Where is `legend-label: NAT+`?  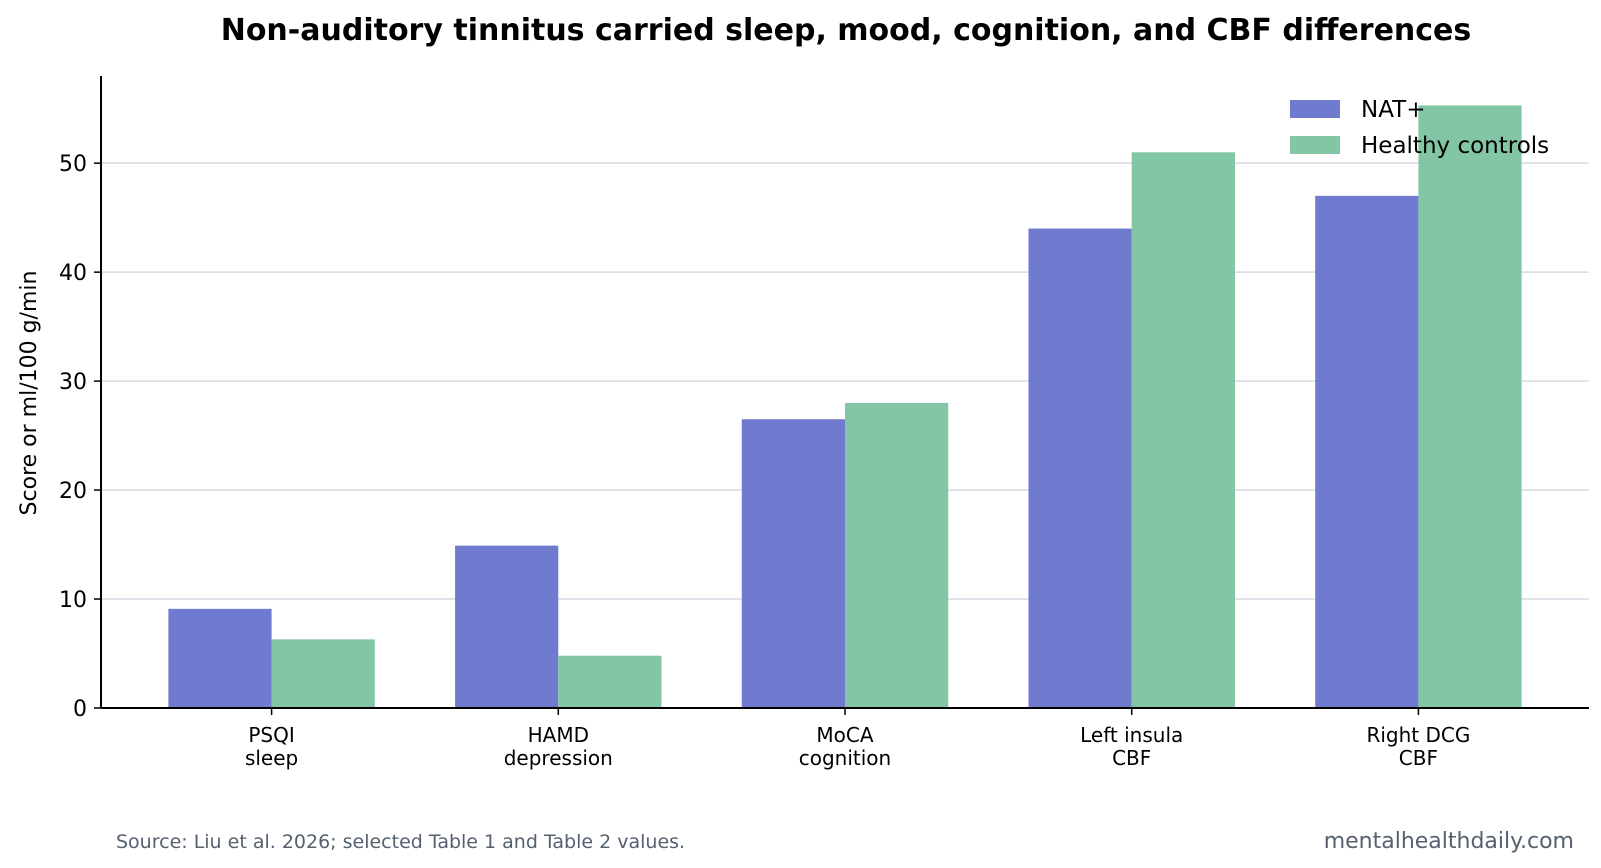
legend-label: NAT+ is located at coordinates (1393, 110).